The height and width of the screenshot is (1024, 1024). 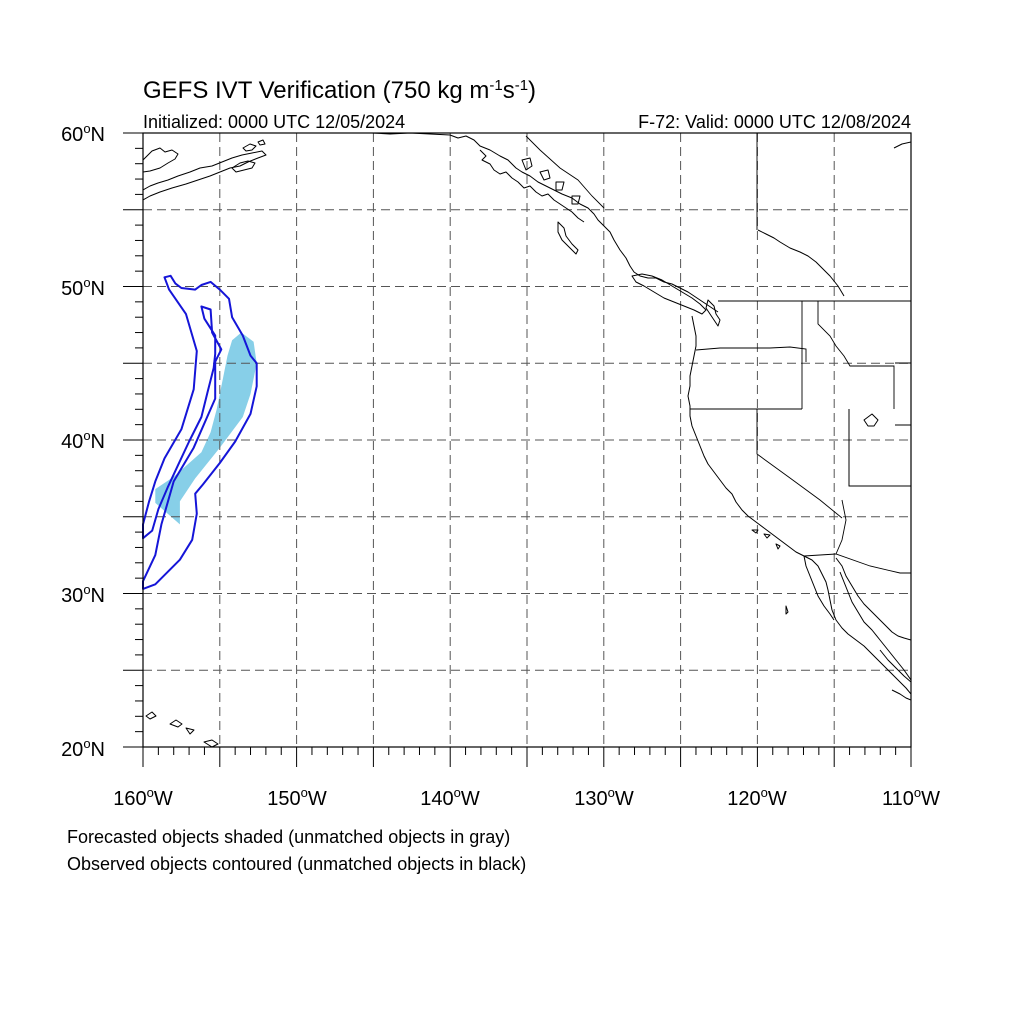 I want to click on idaho-borders, so click(x=848, y=393).